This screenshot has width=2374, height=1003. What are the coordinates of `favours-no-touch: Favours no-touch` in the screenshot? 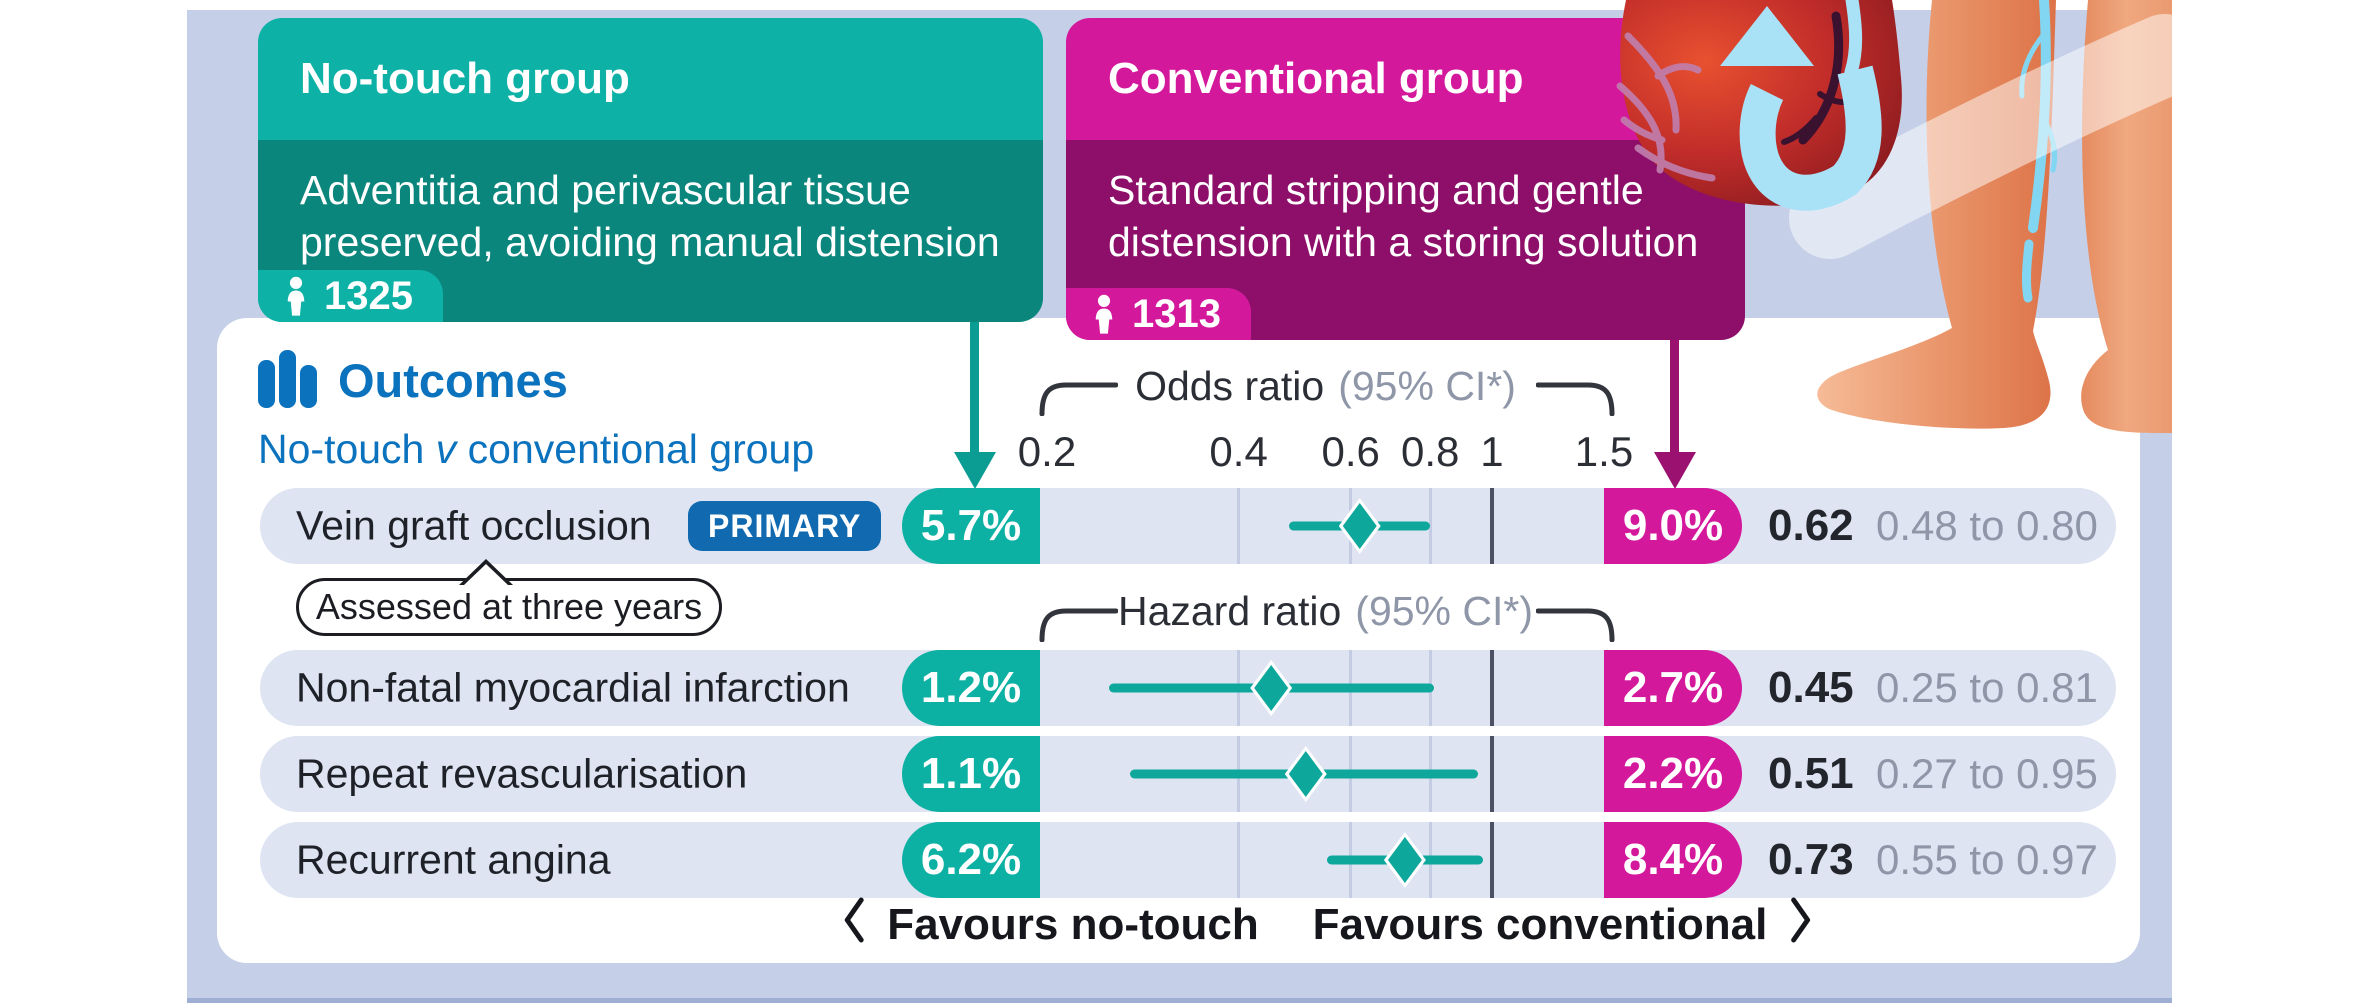 It's located at (1050, 923).